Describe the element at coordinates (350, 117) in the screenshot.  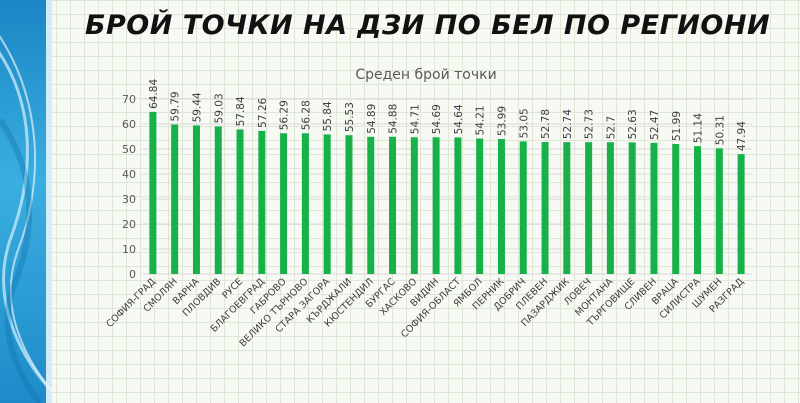
I see `data-label: 55.53` at that location.